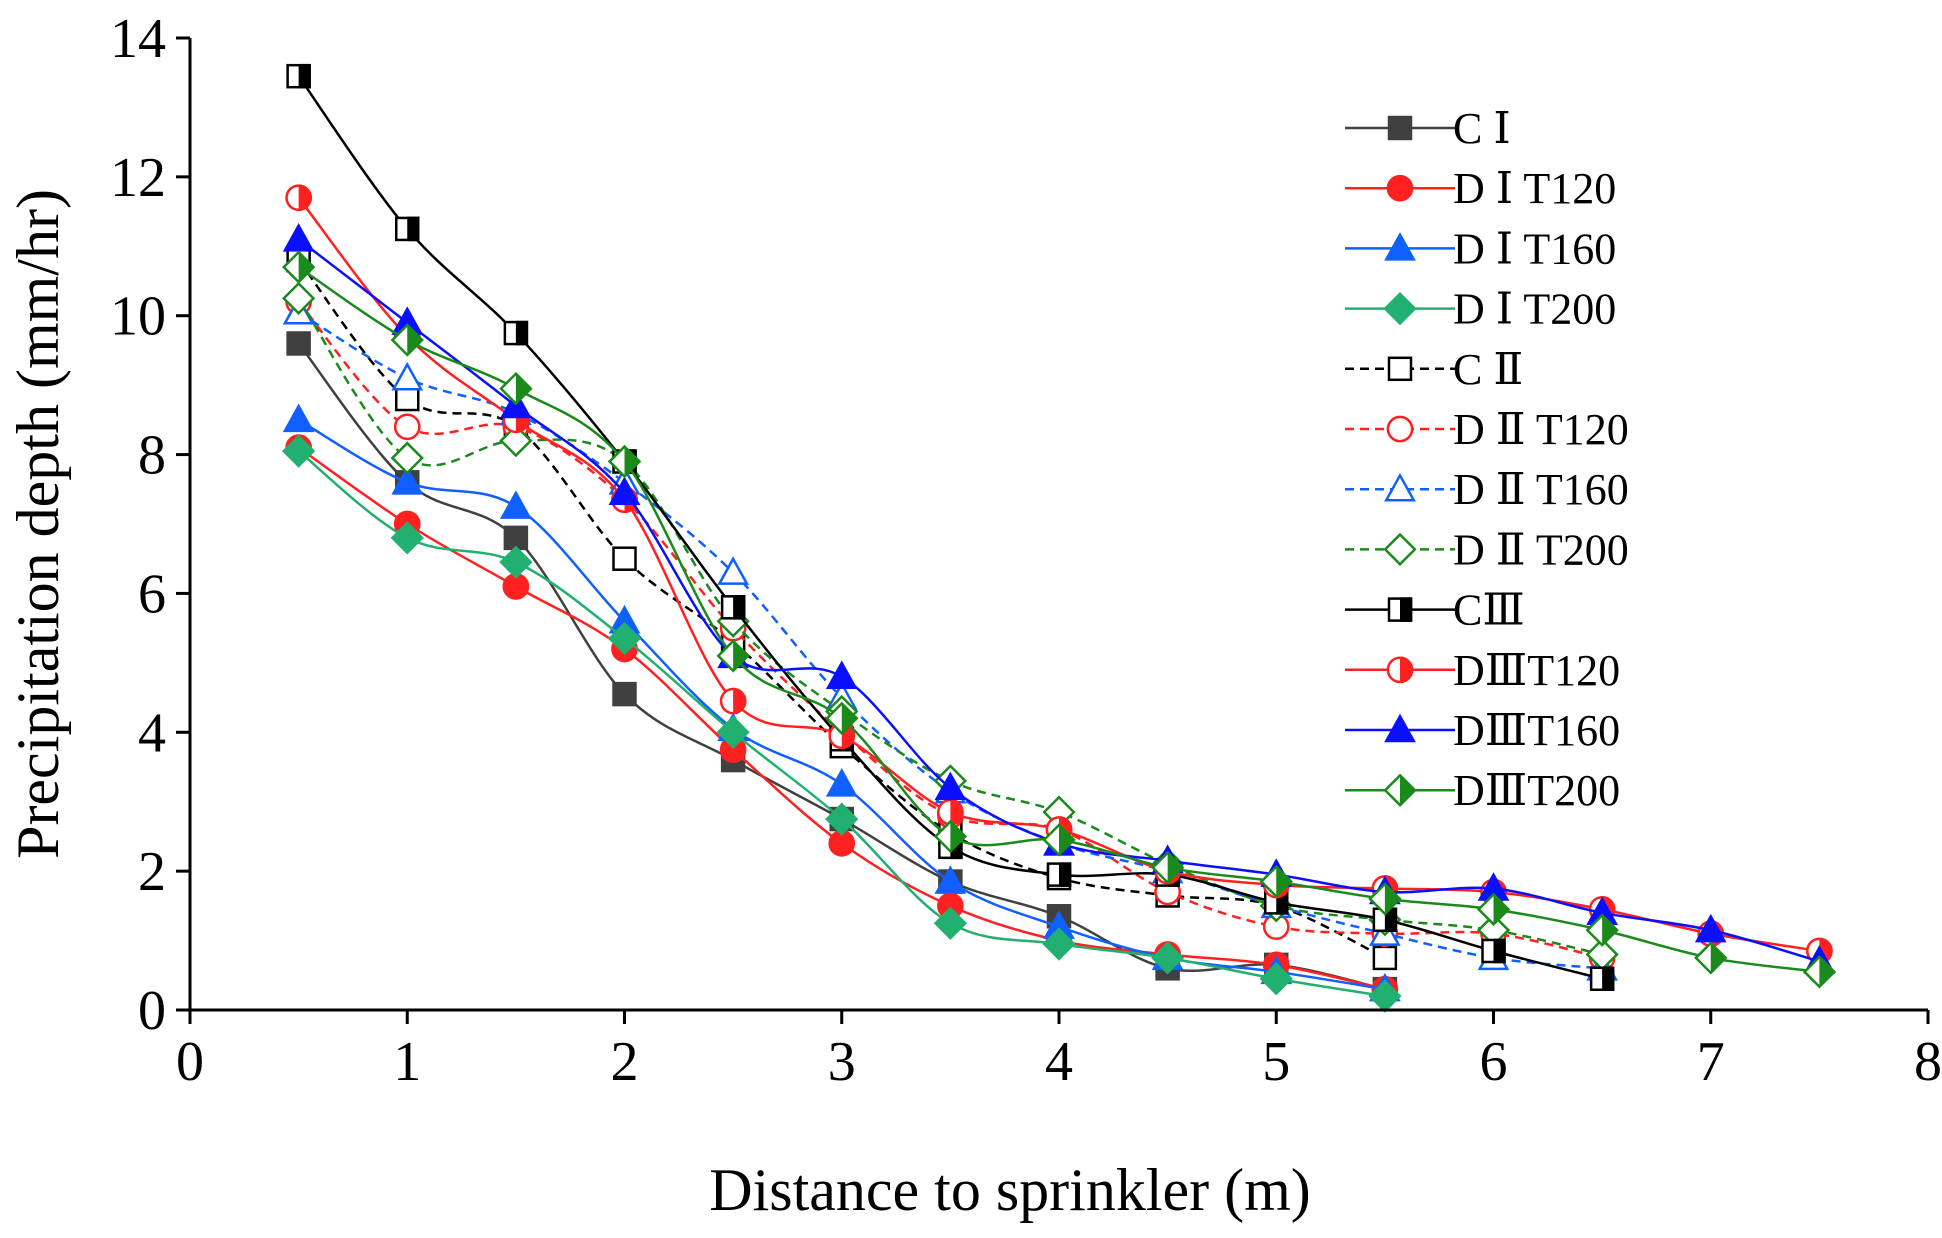 Image resolution: width=1942 pixels, height=1238 pixels. I want to click on legend-label: D Ⅰ T160, so click(1534, 248).